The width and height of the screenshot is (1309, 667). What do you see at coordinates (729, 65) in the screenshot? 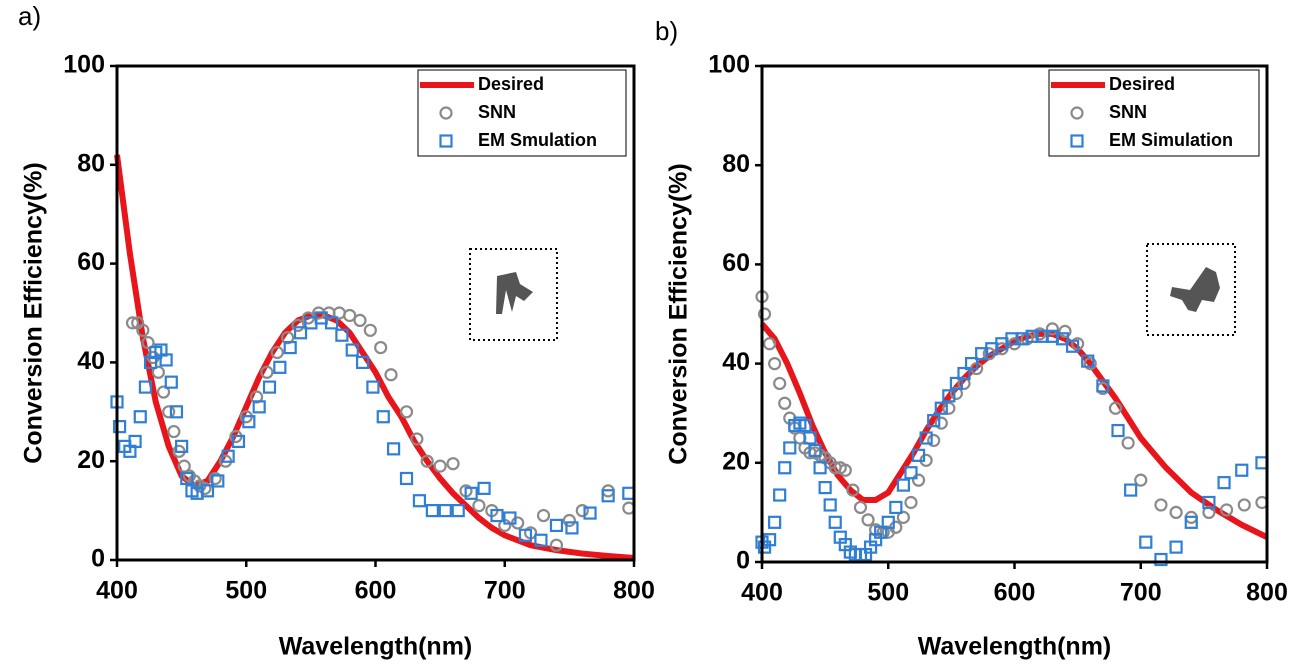
I see `y-tick-label: 100` at bounding box center [729, 65].